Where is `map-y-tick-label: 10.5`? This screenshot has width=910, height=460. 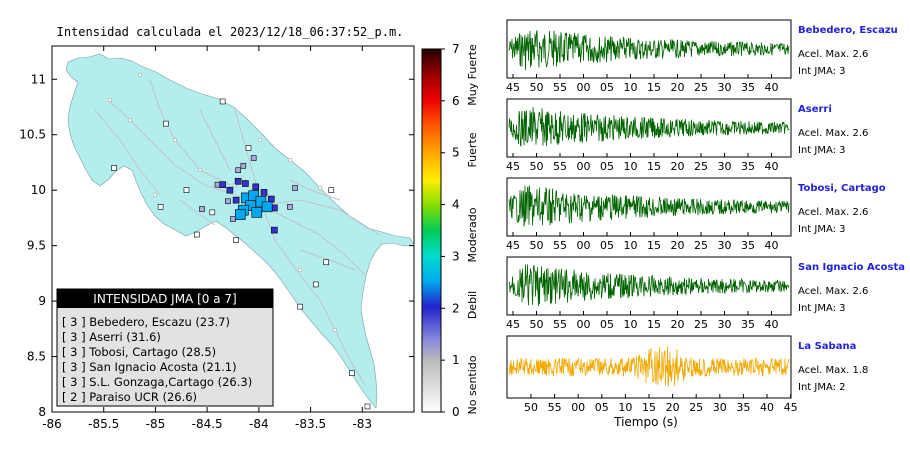
map-y-tick-label: 10.5 is located at coordinates (32, 135).